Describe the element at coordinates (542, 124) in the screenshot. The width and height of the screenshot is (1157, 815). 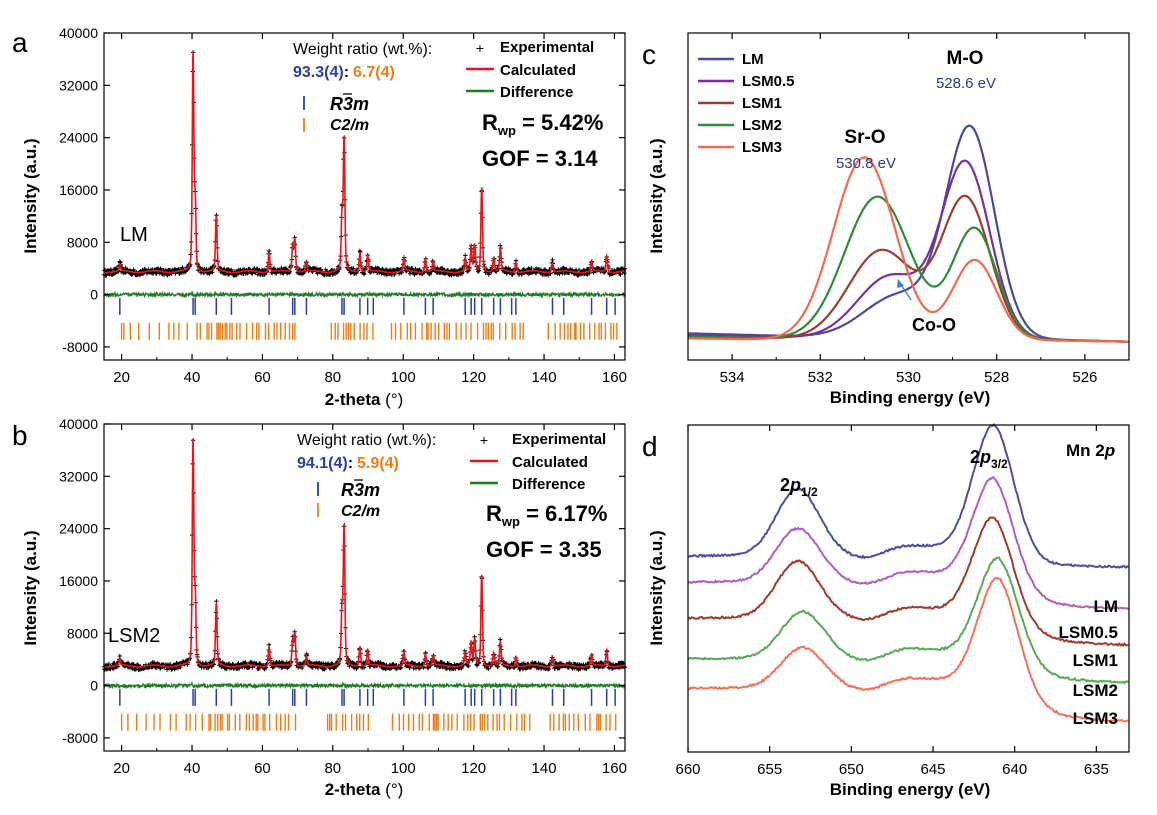
I see `rwp-a: Rwp = 5.42%` at that location.